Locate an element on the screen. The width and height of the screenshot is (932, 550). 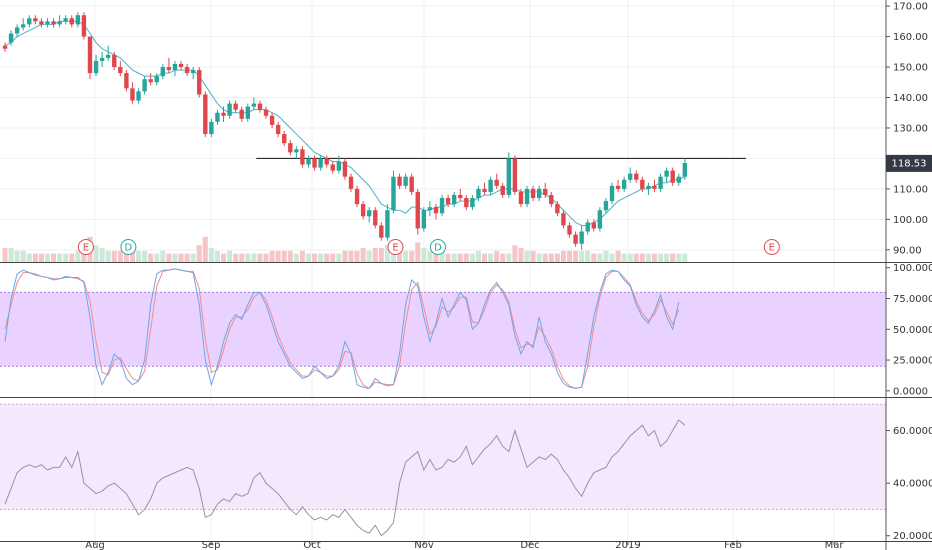
x-tick-label: Nov is located at coordinates (424, 545).